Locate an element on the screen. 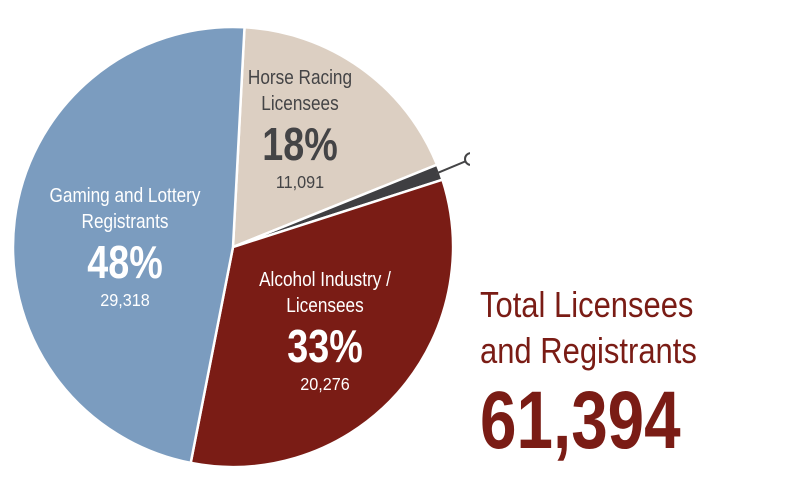 This screenshot has width=800, height=486. total-summary: Total Licensees and Registrants 61,394 is located at coordinates (635, 374).